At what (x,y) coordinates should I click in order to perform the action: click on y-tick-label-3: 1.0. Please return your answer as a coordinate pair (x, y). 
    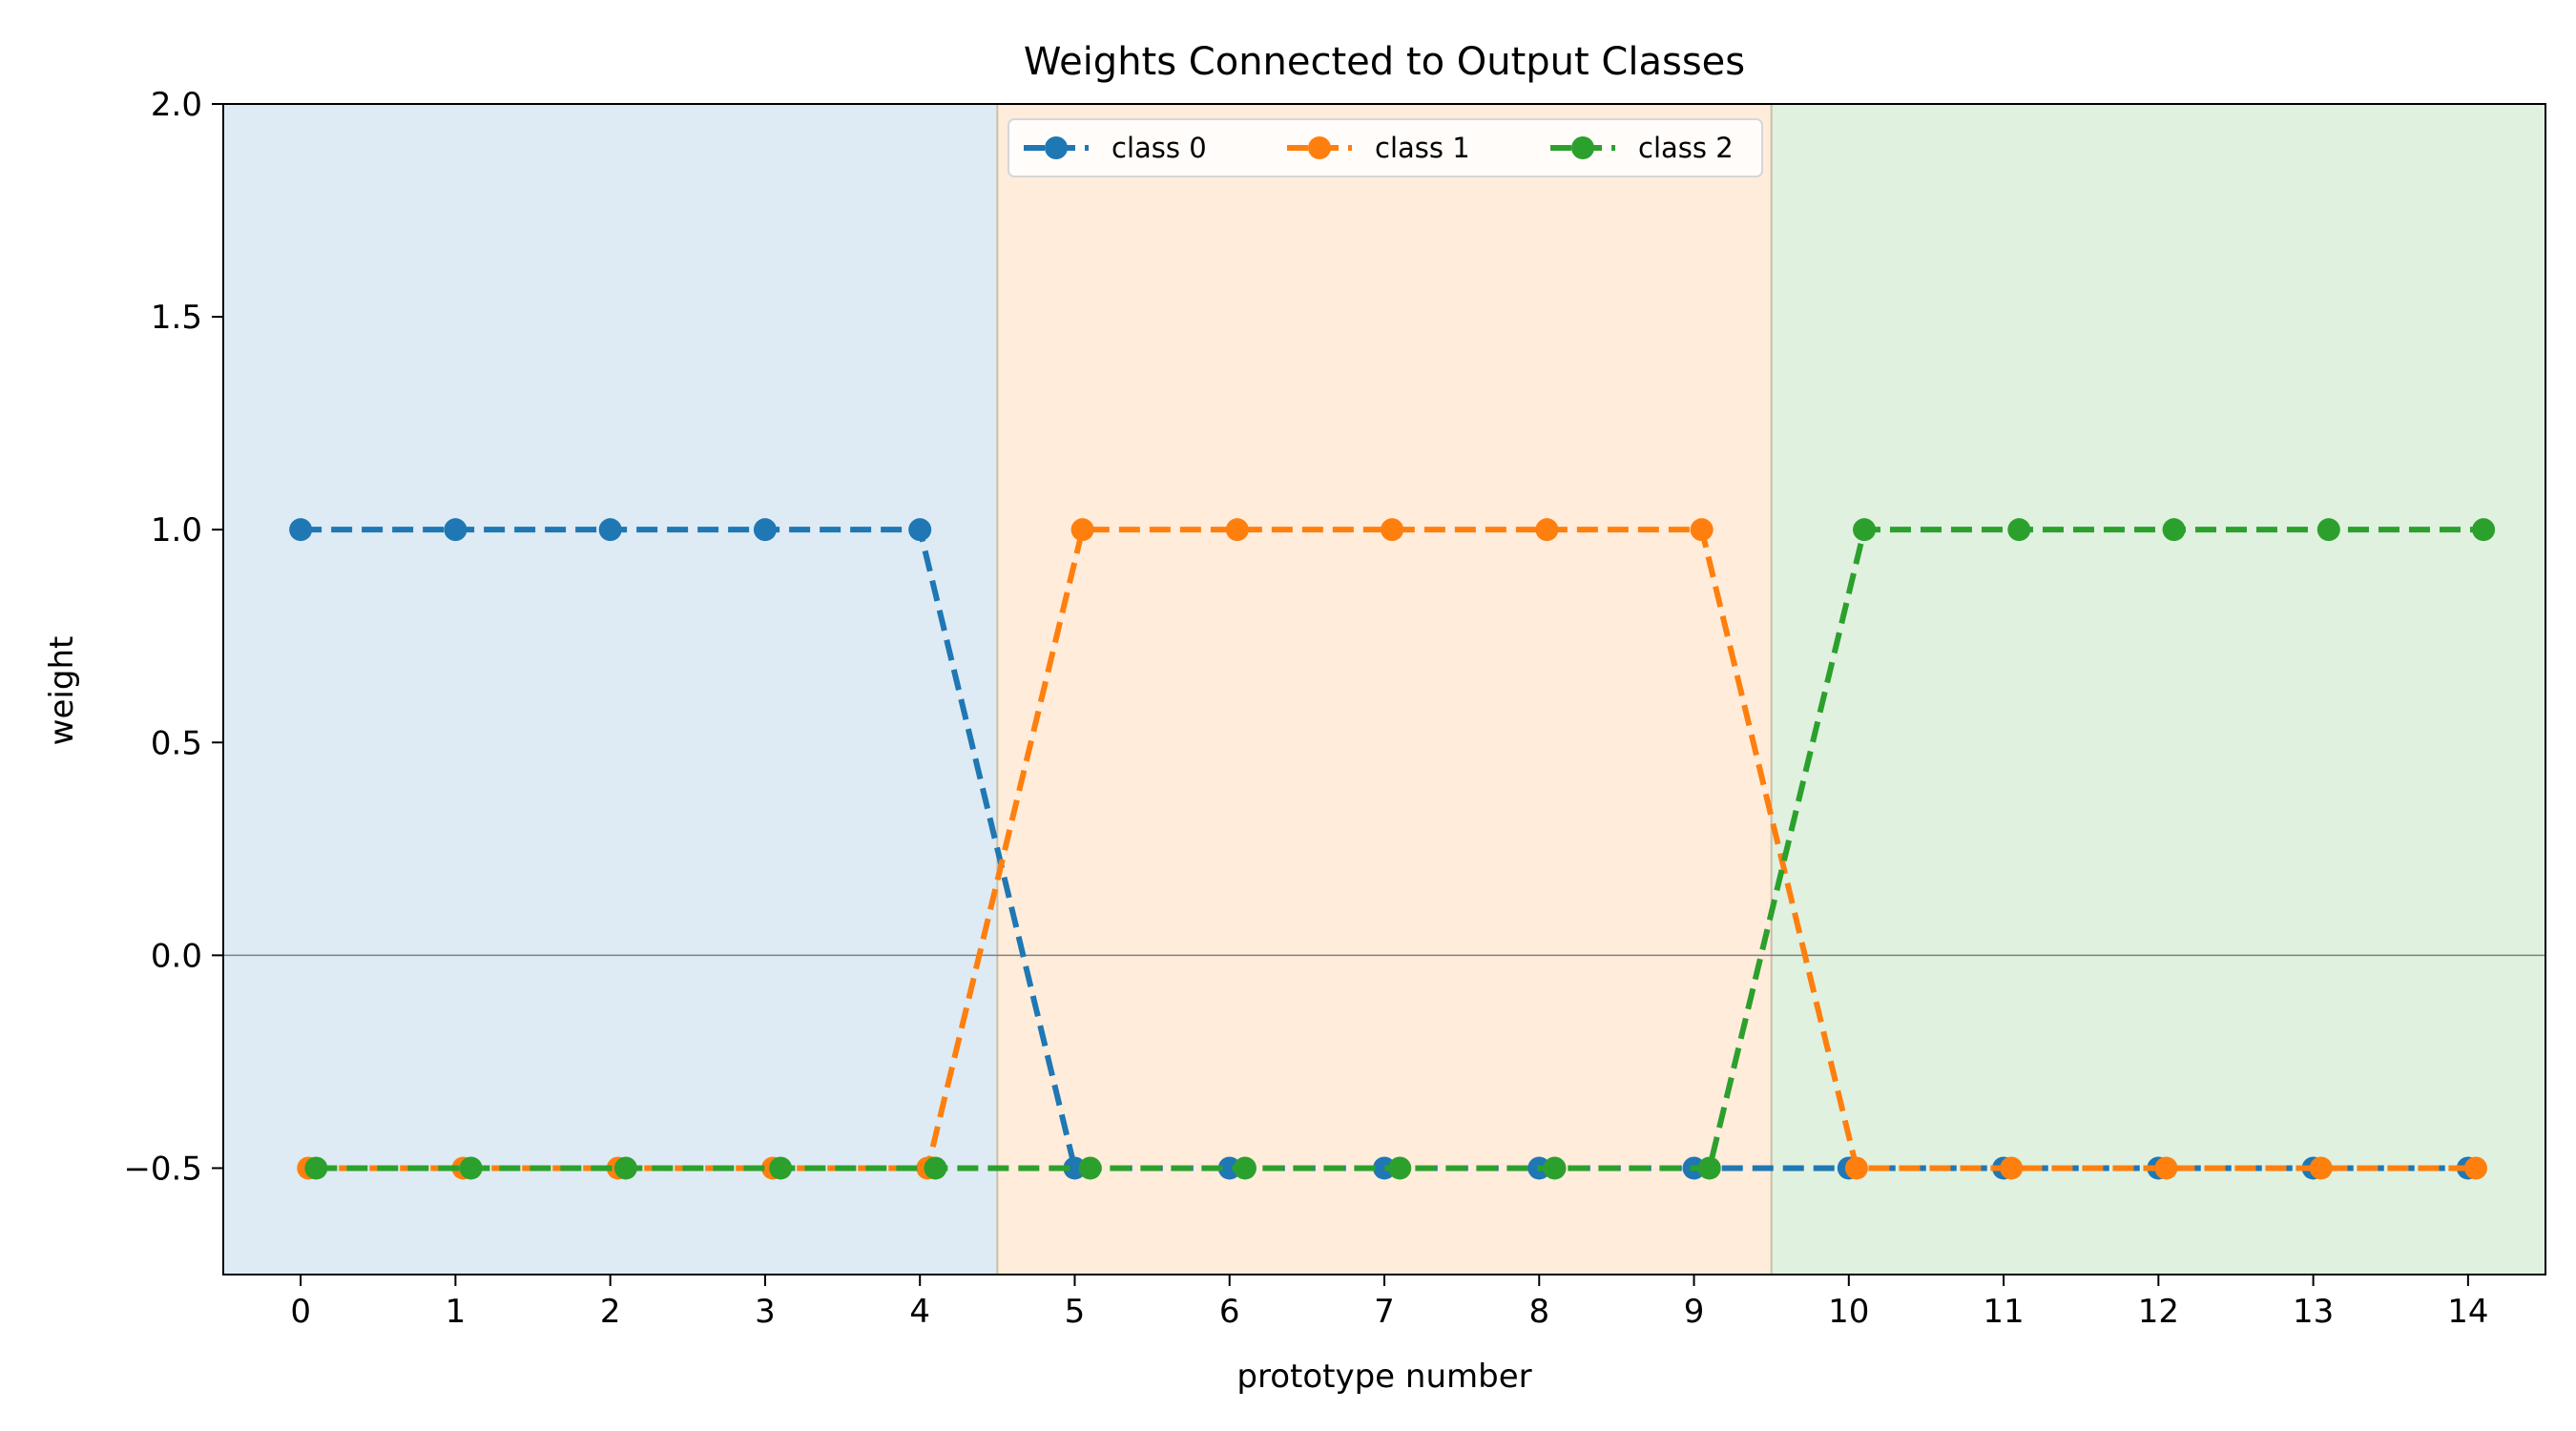
    Looking at the image, I should click on (176, 530).